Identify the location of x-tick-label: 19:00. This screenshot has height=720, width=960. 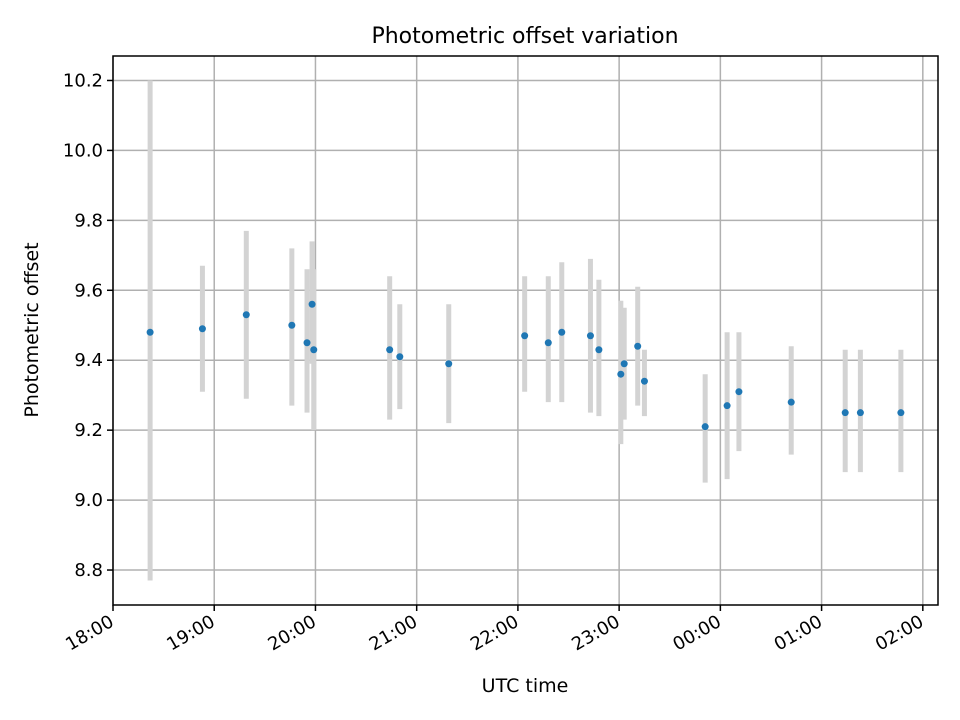
(190, 633).